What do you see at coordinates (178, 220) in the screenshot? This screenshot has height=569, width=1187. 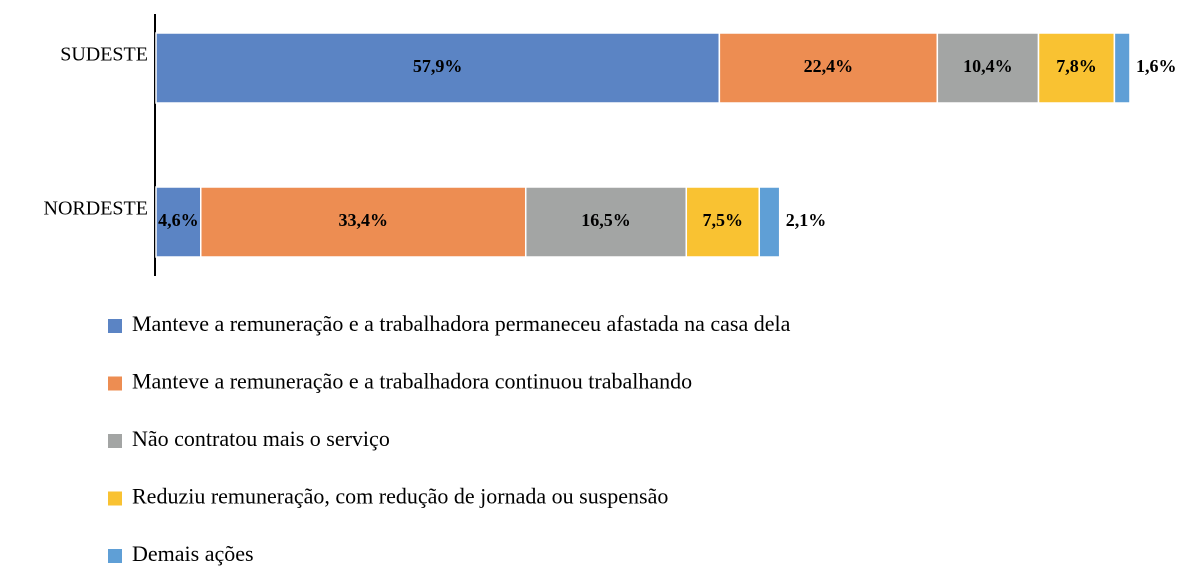 I see `data-label: 4,6%` at bounding box center [178, 220].